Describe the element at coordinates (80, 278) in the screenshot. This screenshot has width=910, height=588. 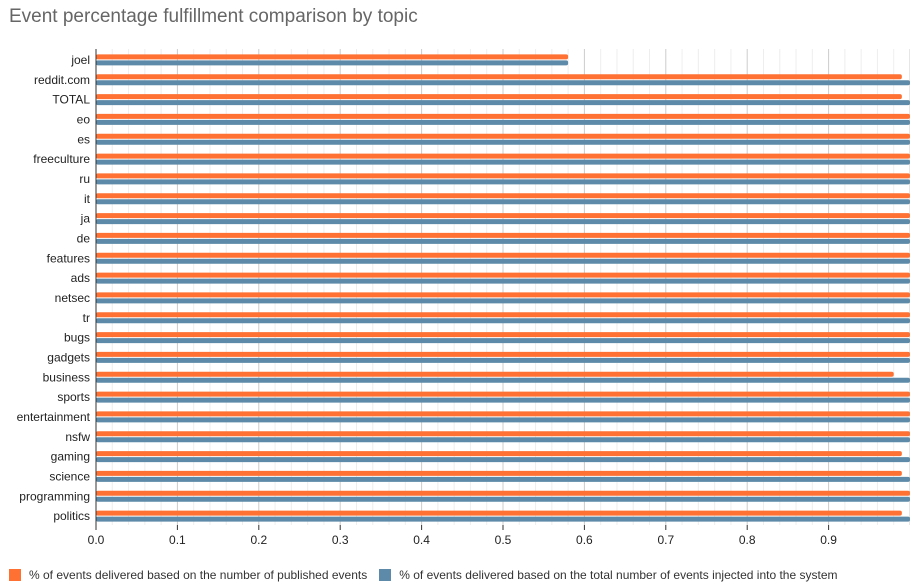
I see `category-label: ads` at that location.